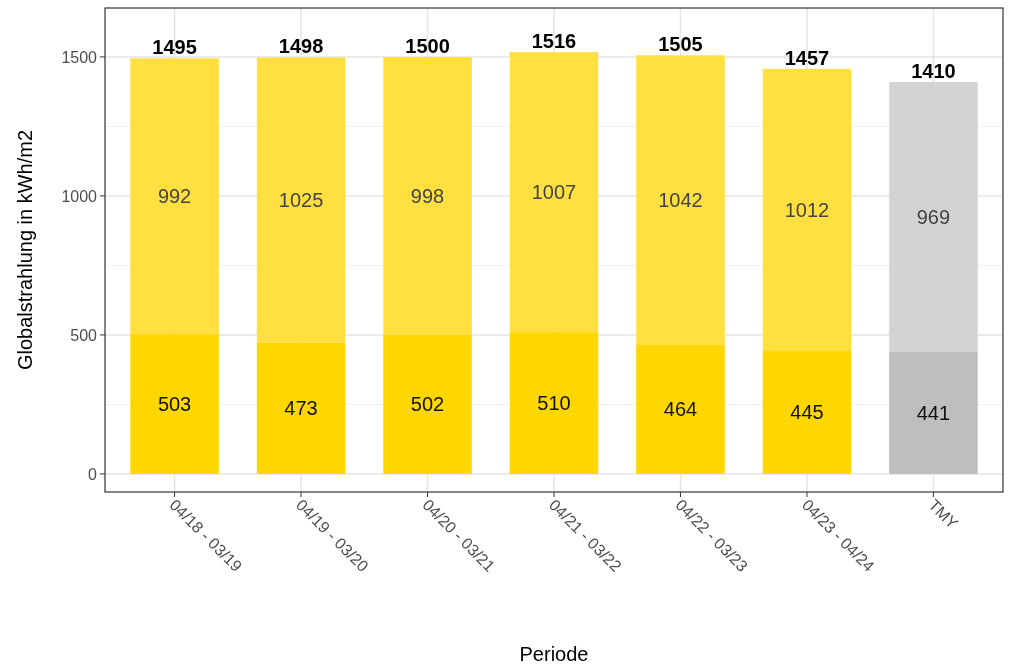 The image size is (1017, 669). What do you see at coordinates (174, 47) in the screenshot?
I see `total-label: 1495` at bounding box center [174, 47].